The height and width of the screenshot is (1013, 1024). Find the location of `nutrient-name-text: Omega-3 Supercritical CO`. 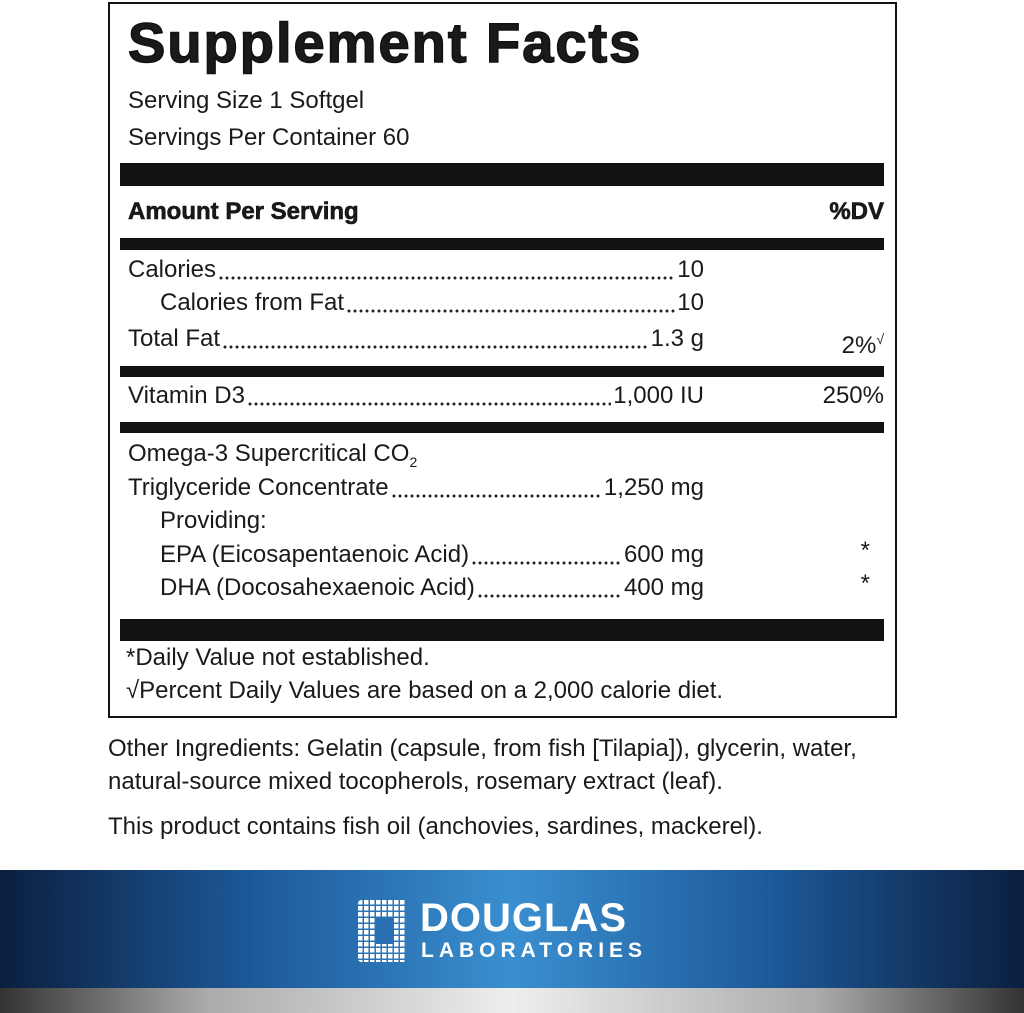

nutrient-name-text: Omega-3 Supercritical CO is located at coordinates (269, 453).